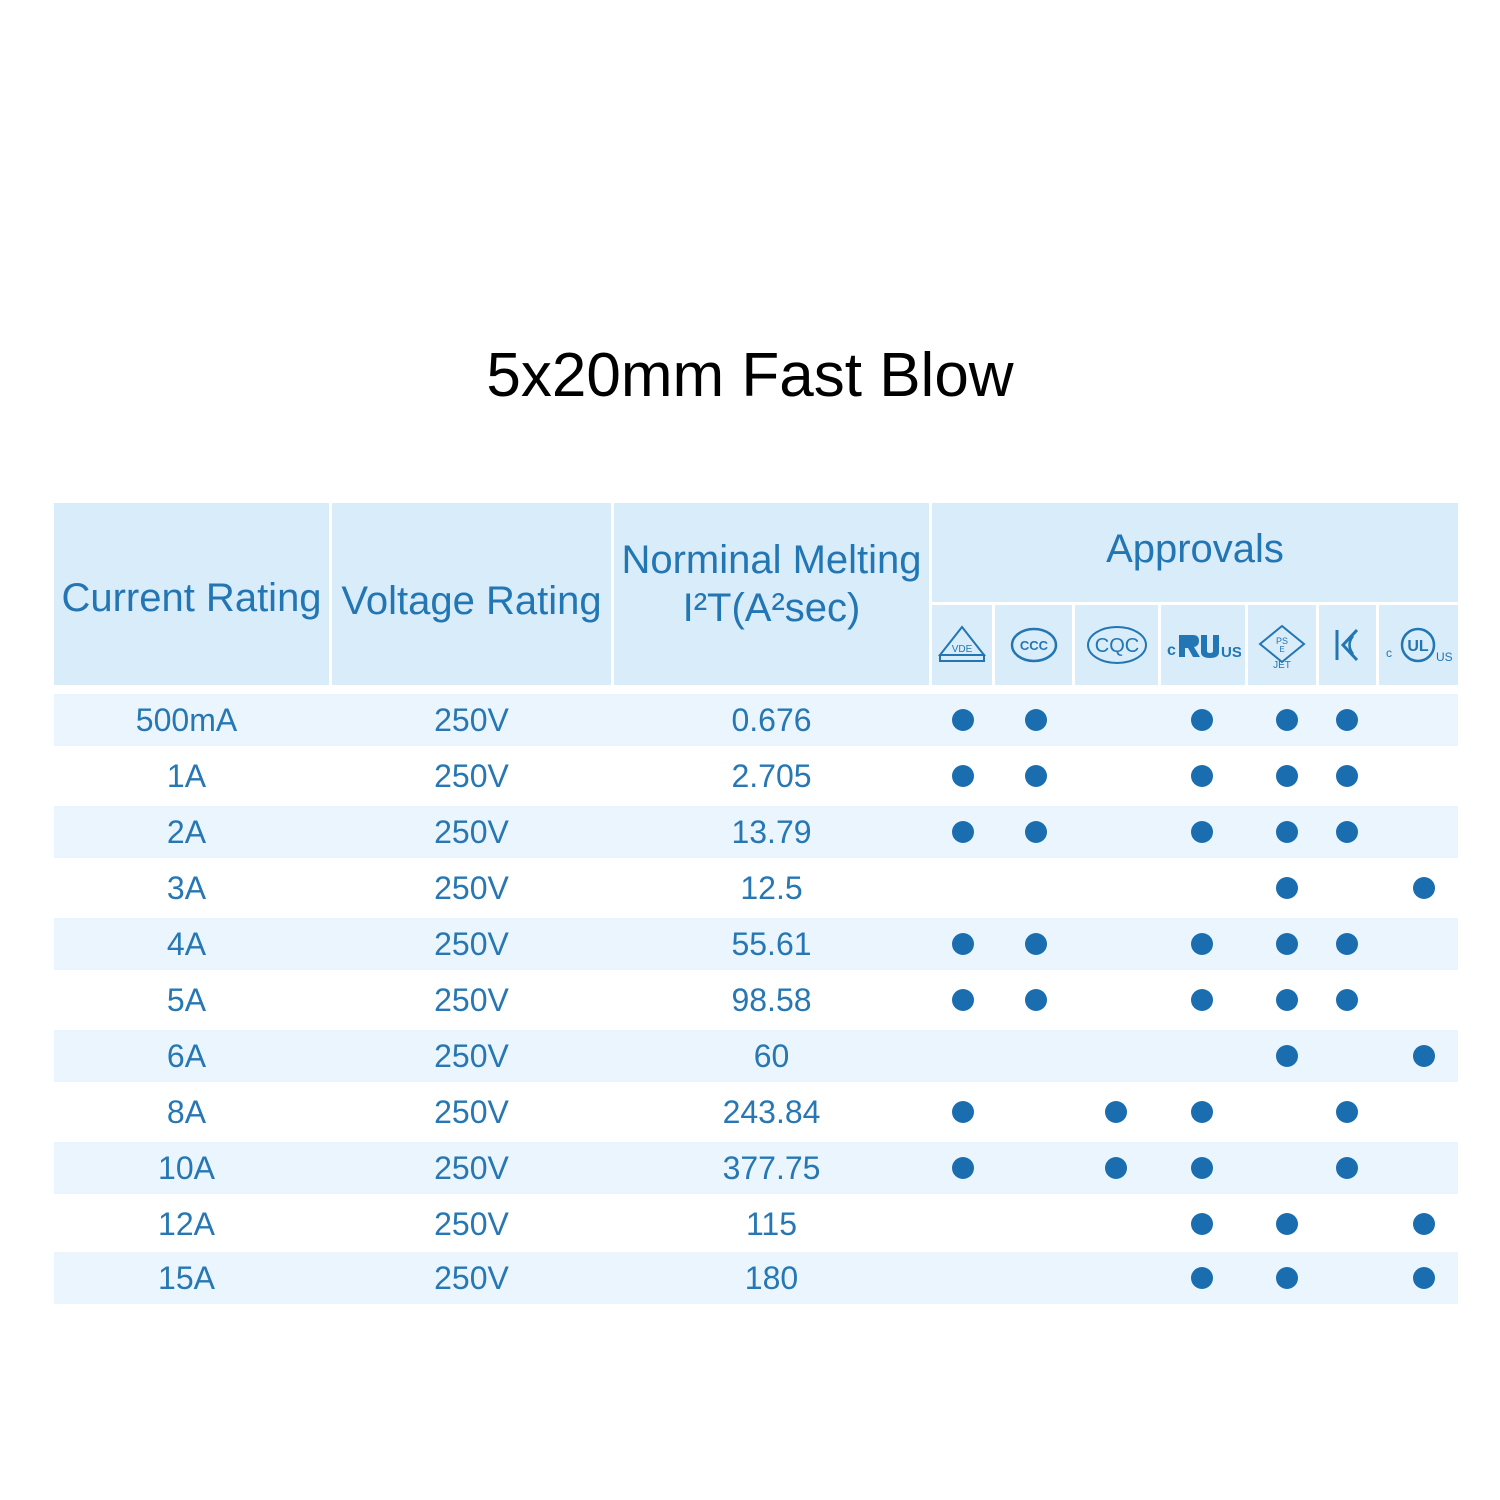  Describe the element at coordinates (186, 1168) in the screenshot. I see `cell-current-rating: 10A` at that location.